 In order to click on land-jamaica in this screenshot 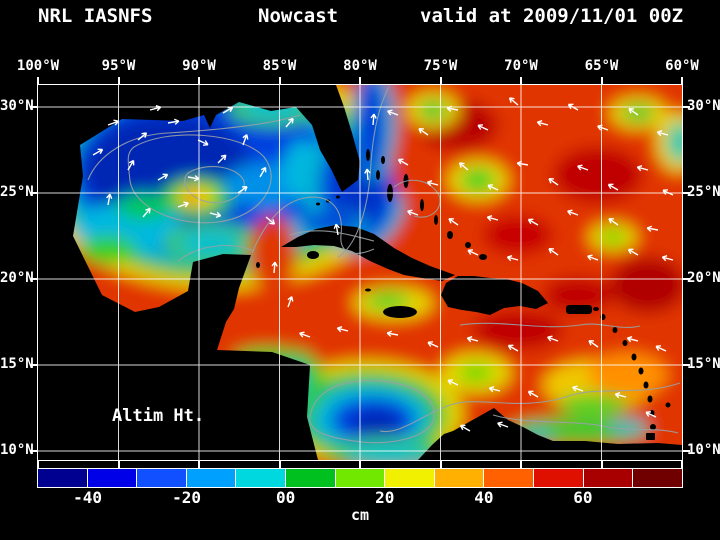, I will do `click(400, 312)`.